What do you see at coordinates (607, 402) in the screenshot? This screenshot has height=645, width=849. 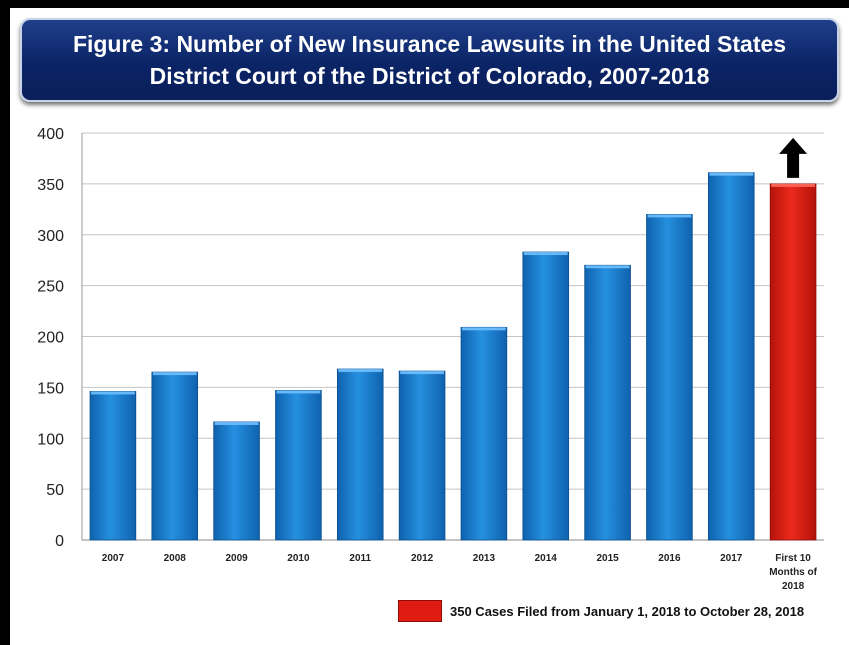 I see `bar-2015` at bounding box center [607, 402].